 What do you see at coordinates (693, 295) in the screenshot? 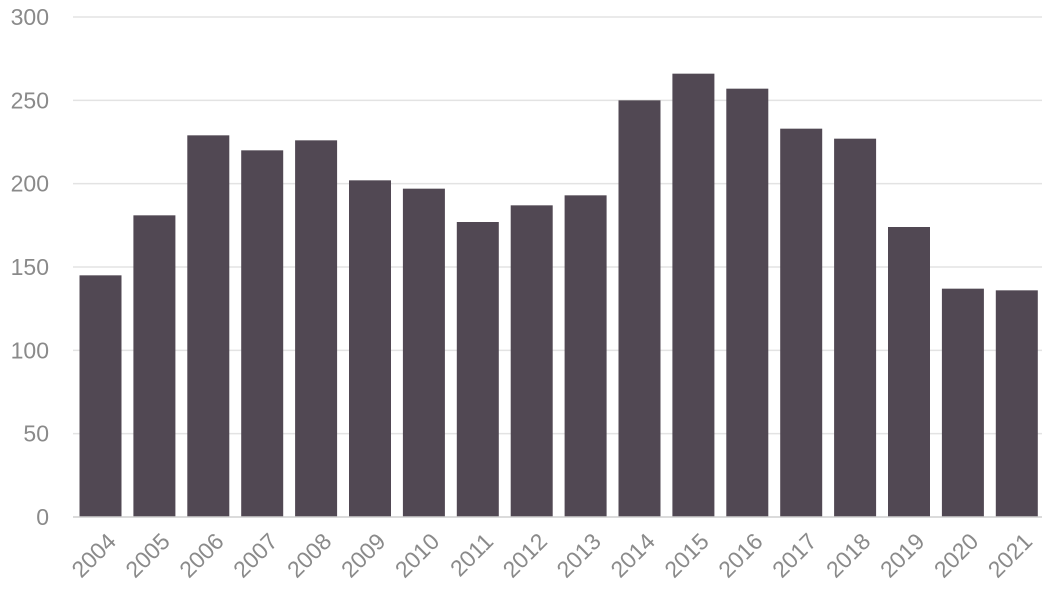
I see `bar-2015` at bounding box center [693, 295].